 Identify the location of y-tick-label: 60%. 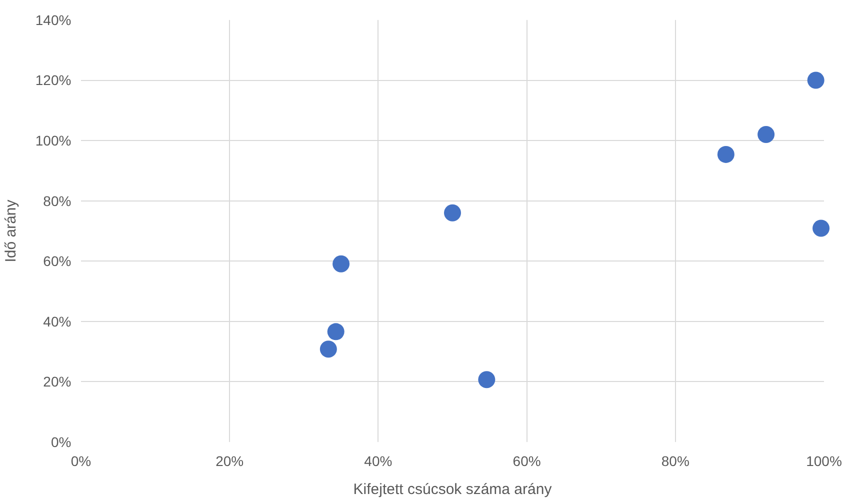
(57, 261).